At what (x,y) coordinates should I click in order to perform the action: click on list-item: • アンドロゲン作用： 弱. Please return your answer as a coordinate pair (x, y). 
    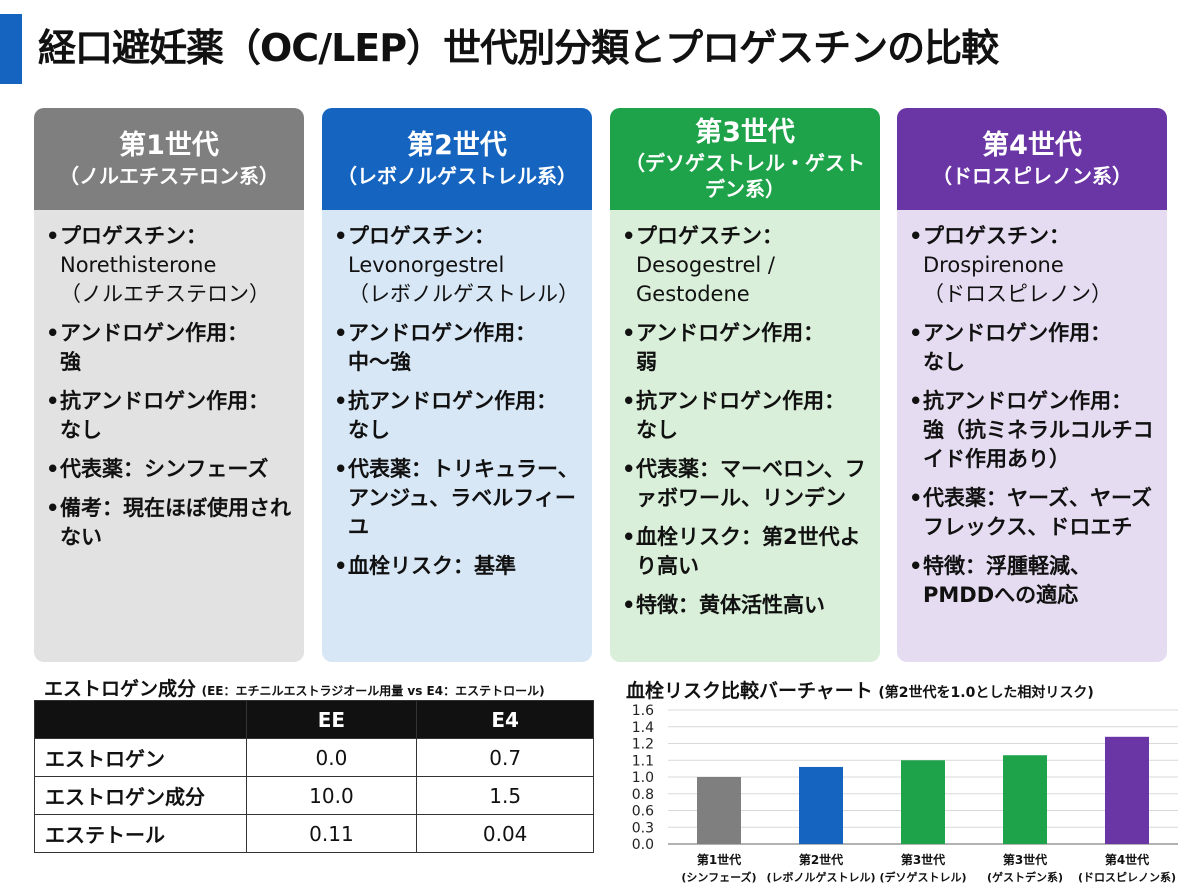
    Looking at the image, I should click on (746, 348).